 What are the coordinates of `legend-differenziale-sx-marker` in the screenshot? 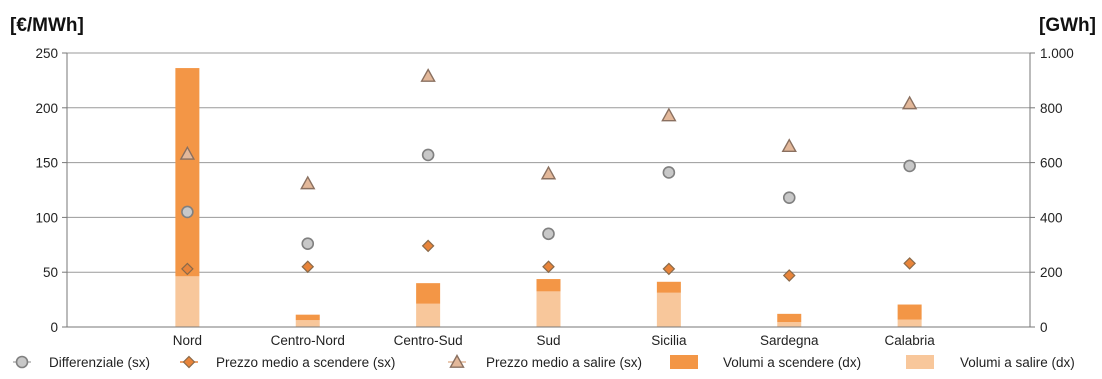 It's located at (22, 362).